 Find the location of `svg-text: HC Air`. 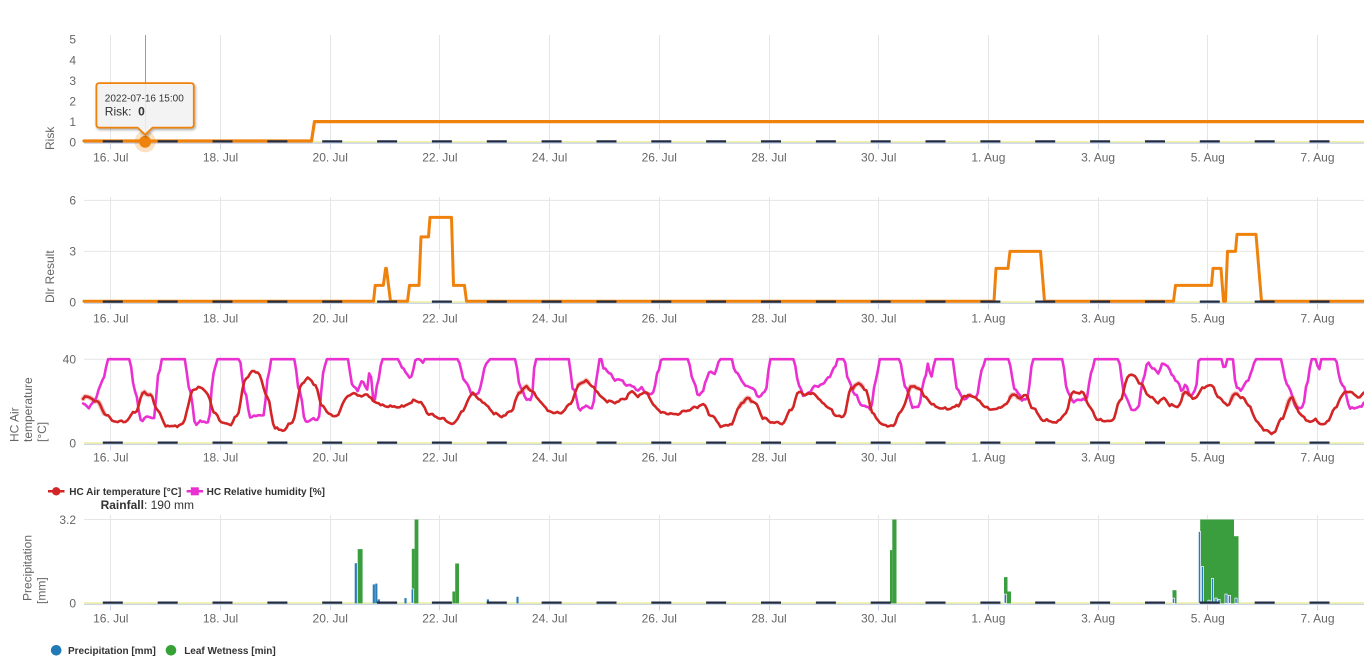

svg-text: HC Air is located at coordinates (15, 424).